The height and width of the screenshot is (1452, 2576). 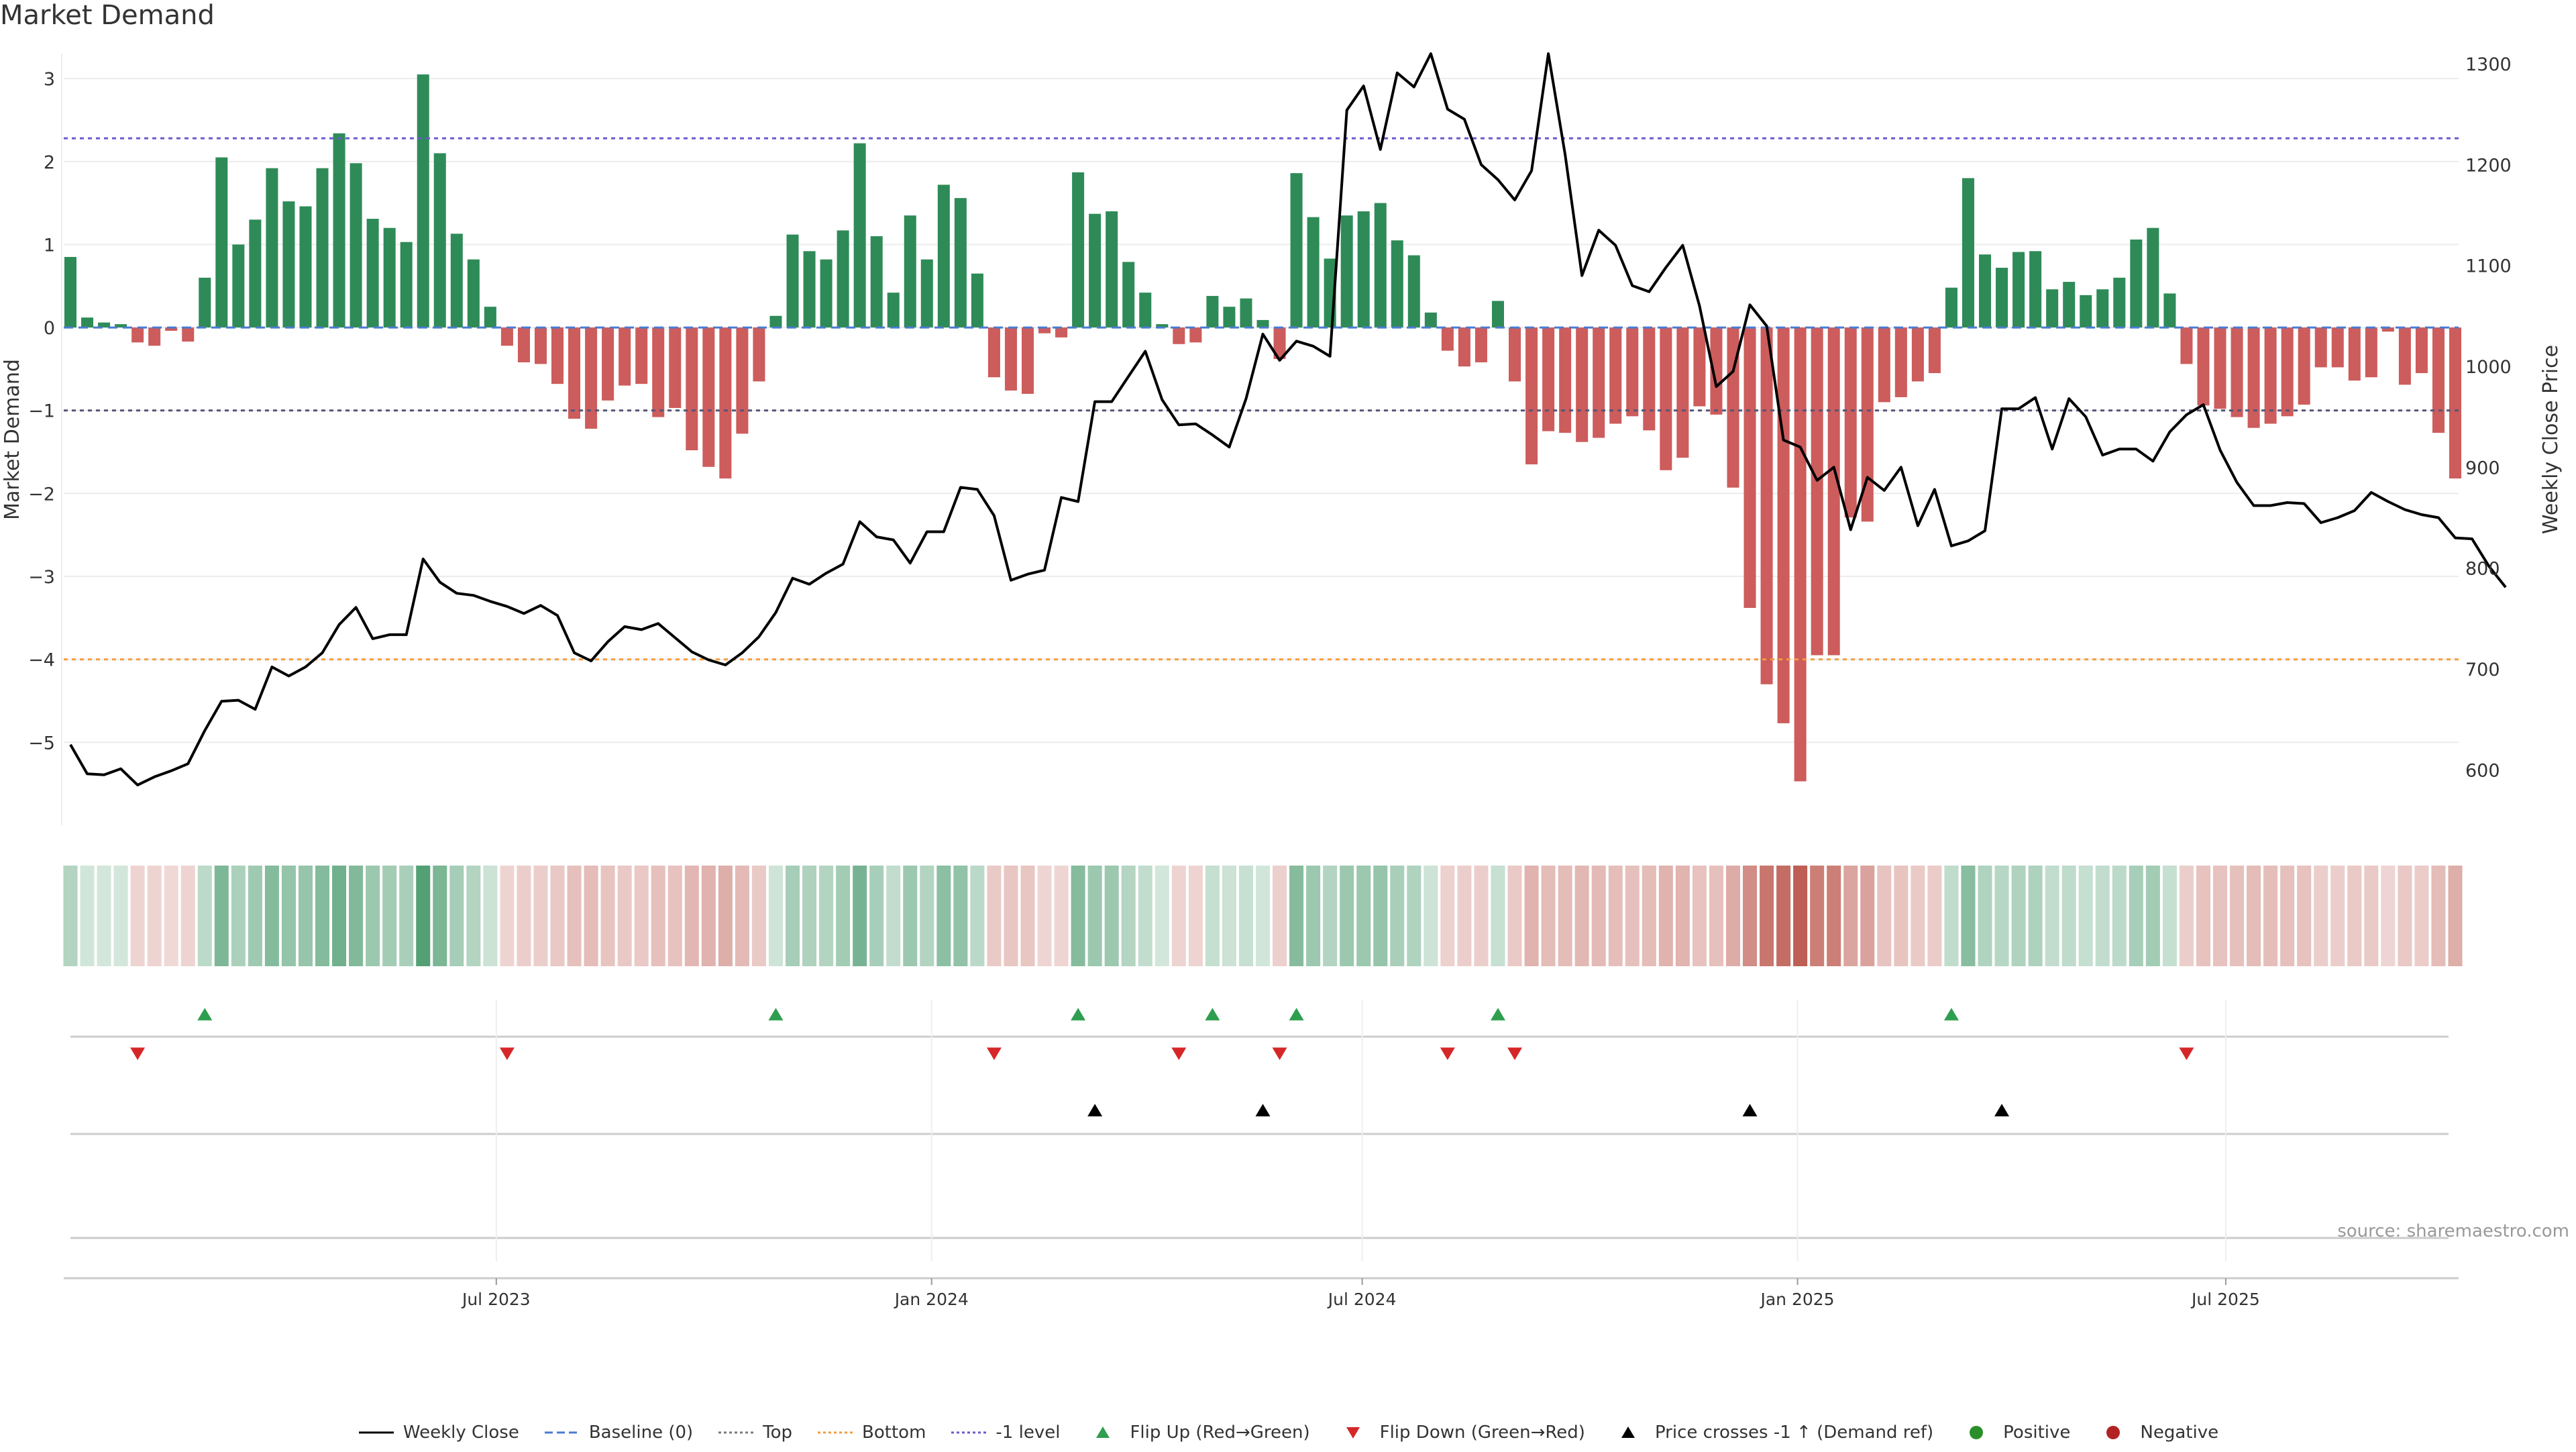 I want to click on left-tick-label: −2, so click(x=41, y=495).